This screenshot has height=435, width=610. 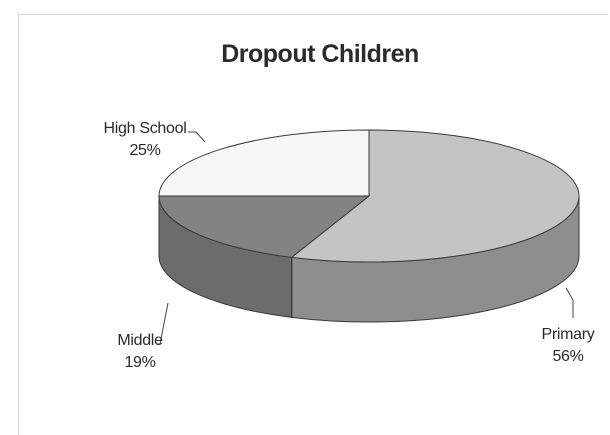 I want to click on pie-slice-middle, so click(x=264, y=226).